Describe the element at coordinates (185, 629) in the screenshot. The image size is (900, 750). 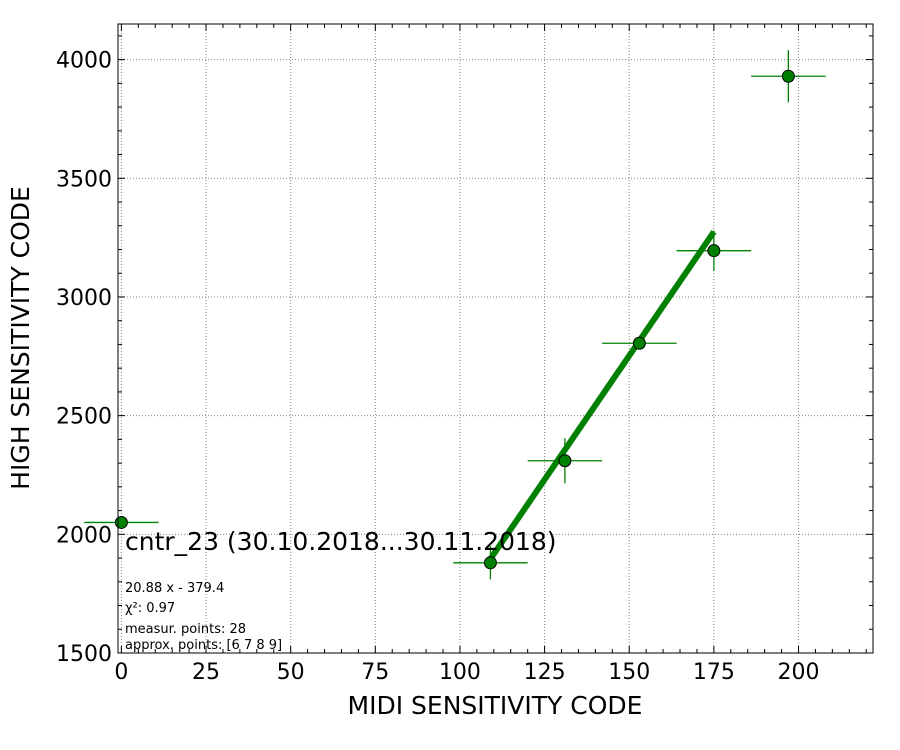
I see `annotation-measur-points: measur. points: 28` at that location.